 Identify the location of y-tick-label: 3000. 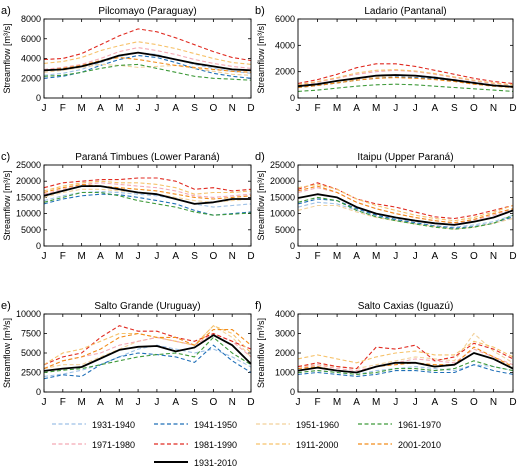
(285, 334).